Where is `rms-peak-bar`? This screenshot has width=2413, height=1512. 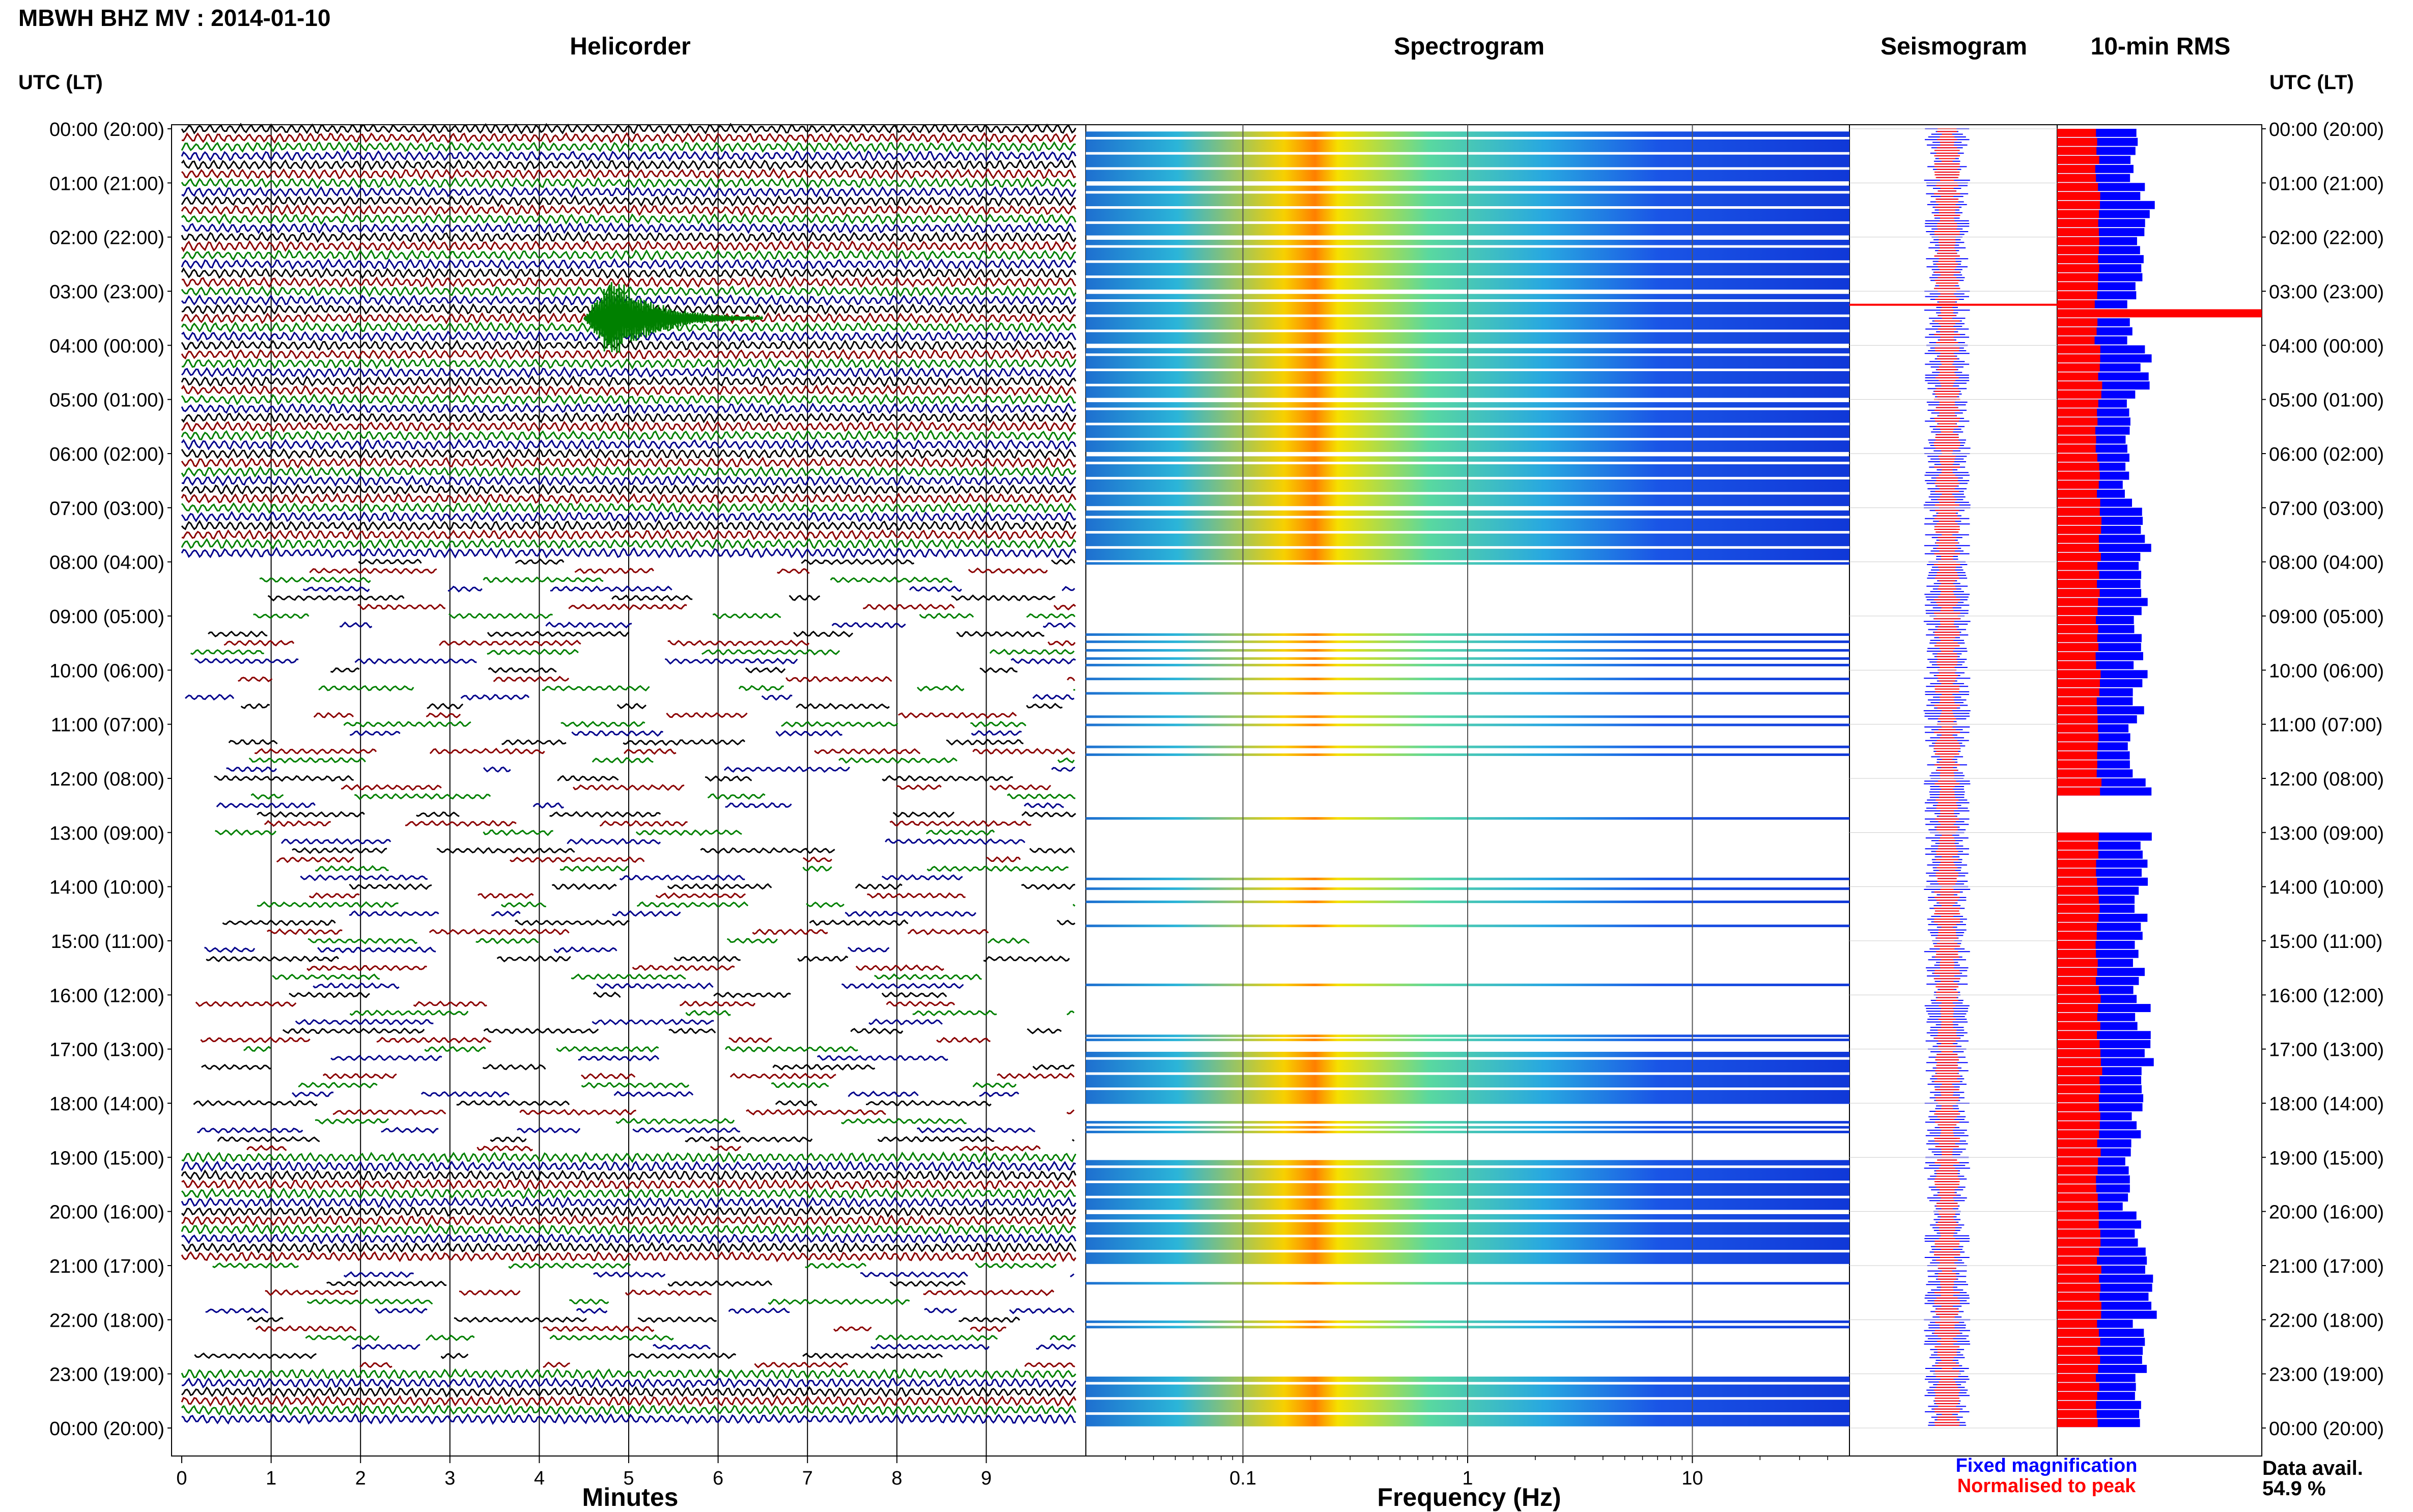 rms-peak-bar is located at coordinates (2159, 313).